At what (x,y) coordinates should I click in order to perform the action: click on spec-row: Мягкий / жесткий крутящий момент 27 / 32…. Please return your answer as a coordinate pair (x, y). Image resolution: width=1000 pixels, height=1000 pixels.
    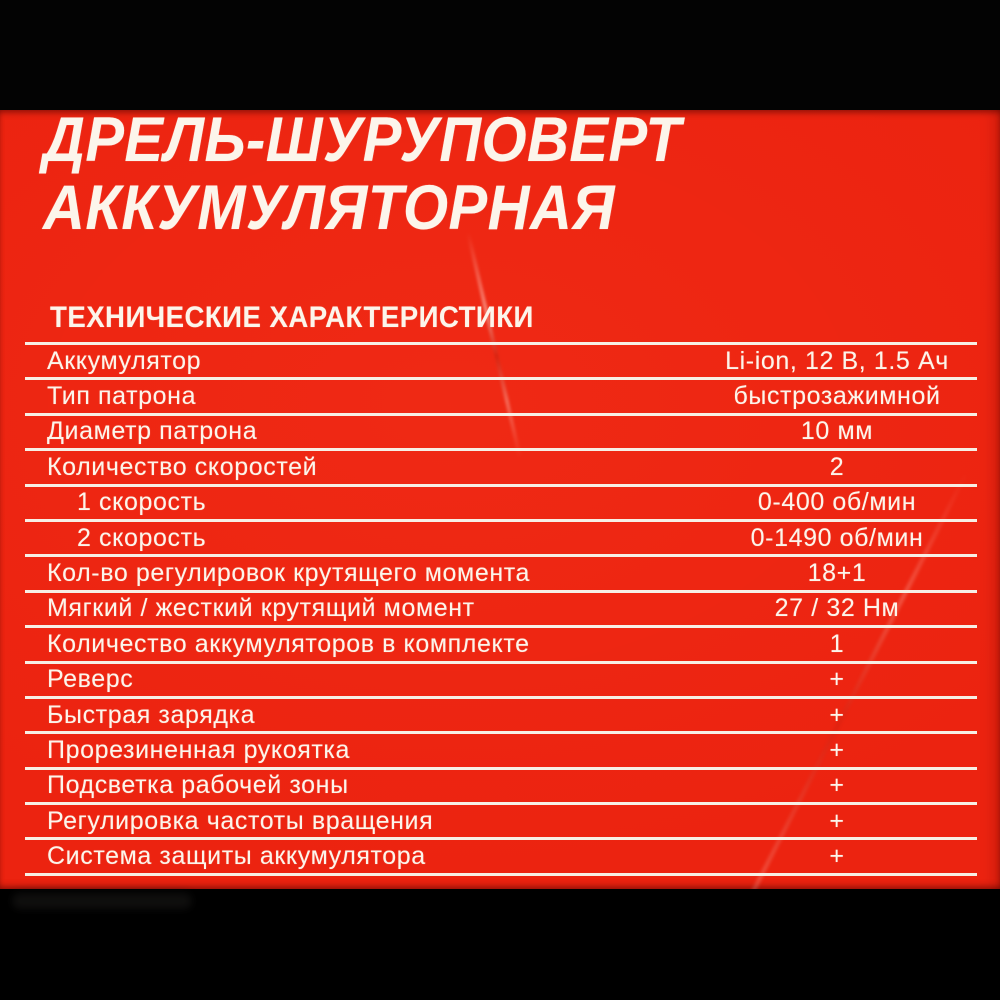
    Looking at the image, I should click on (501, 607).